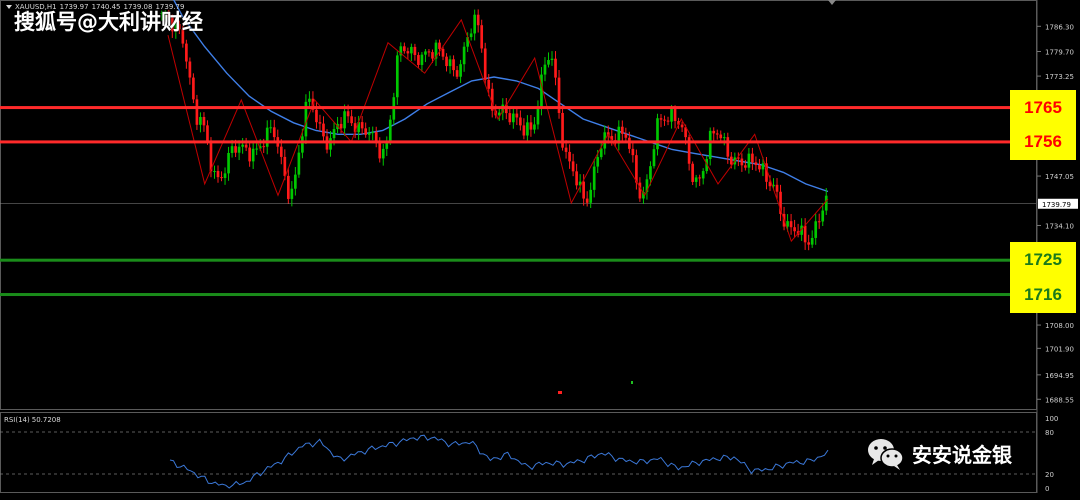  I want to click on rsi-label: RSI(14) 50.7208, so click(33, 420).